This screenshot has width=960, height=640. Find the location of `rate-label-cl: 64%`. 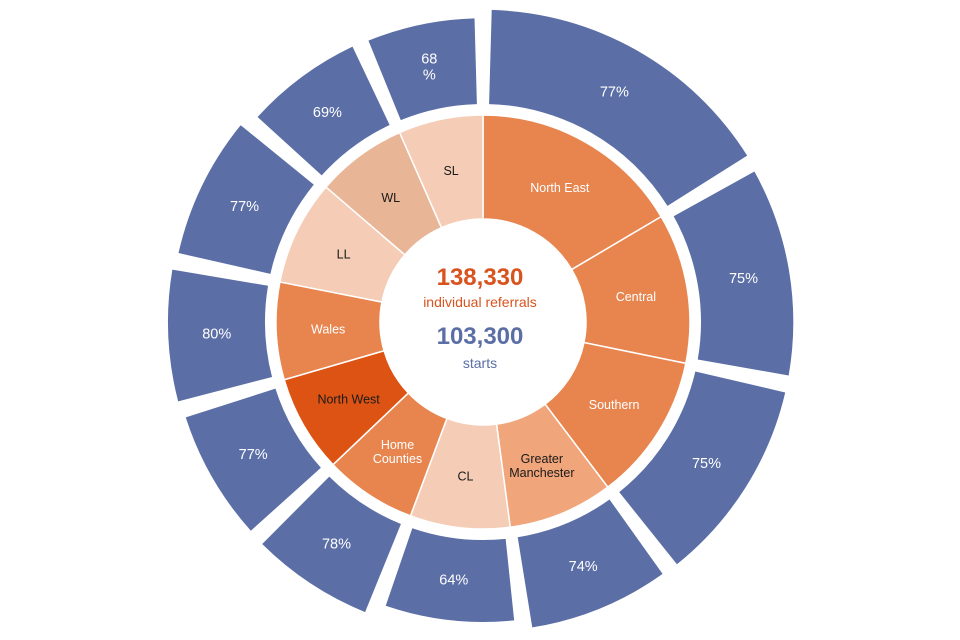

rate-label-cl: 64% is located at coordinates (453, 580).